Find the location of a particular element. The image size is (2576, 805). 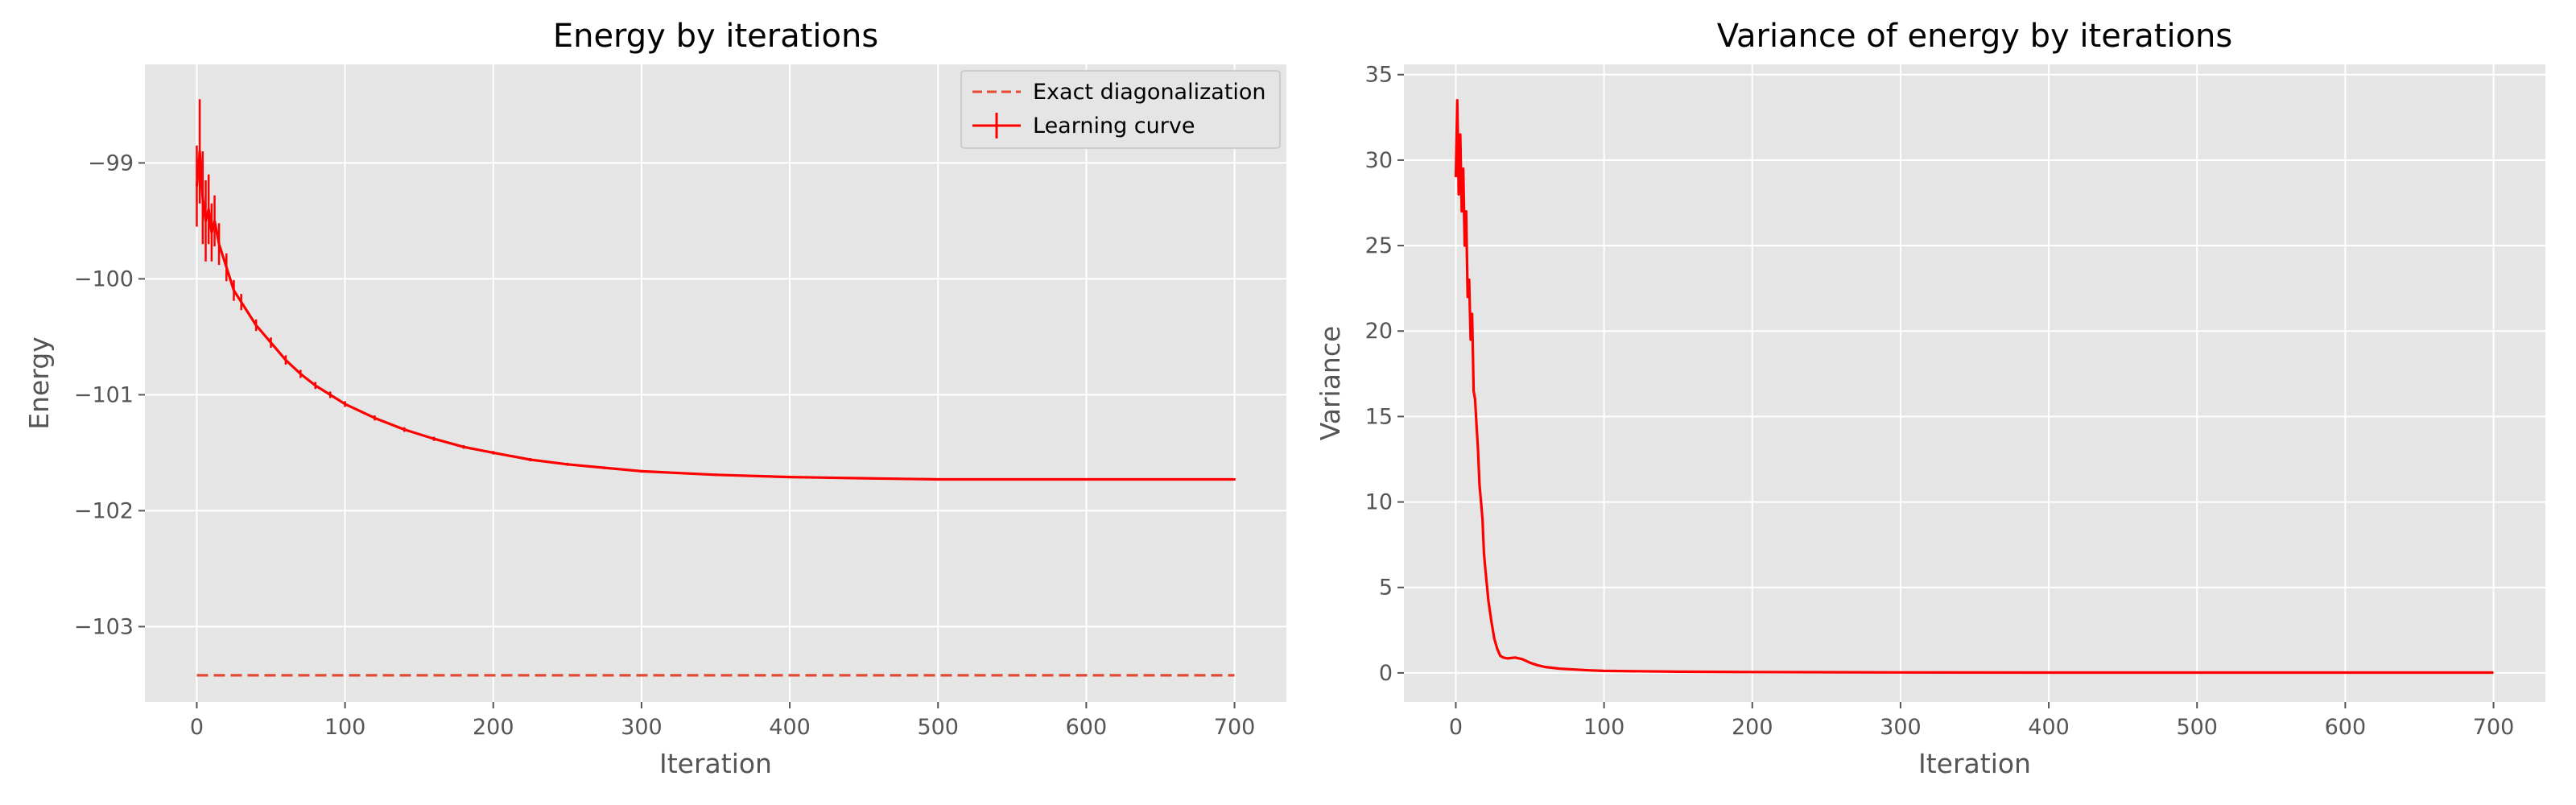

energy-x-ticks: 0 100 200 300 400 500 600 700 is located at coordinates (722, 721).